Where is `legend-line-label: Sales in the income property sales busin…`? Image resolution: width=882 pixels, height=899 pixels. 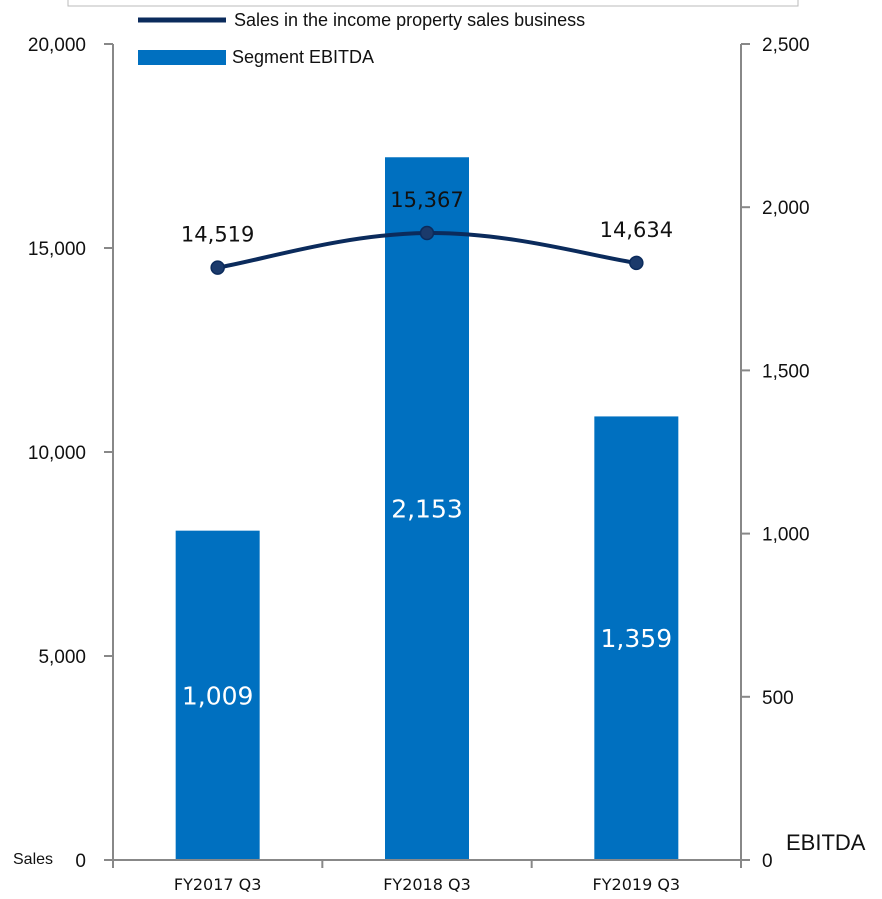 legend-line-label: Sales in the income property sales busin… is located at coordinates (409, 20).